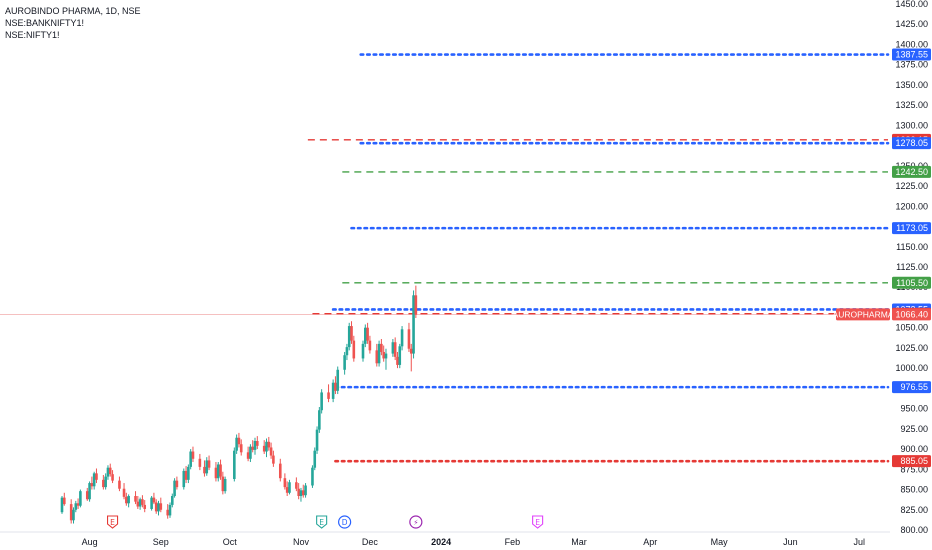 This screenshot has width=932, height=550. I want to click on symbol-tag-bg, so click(863, 314).